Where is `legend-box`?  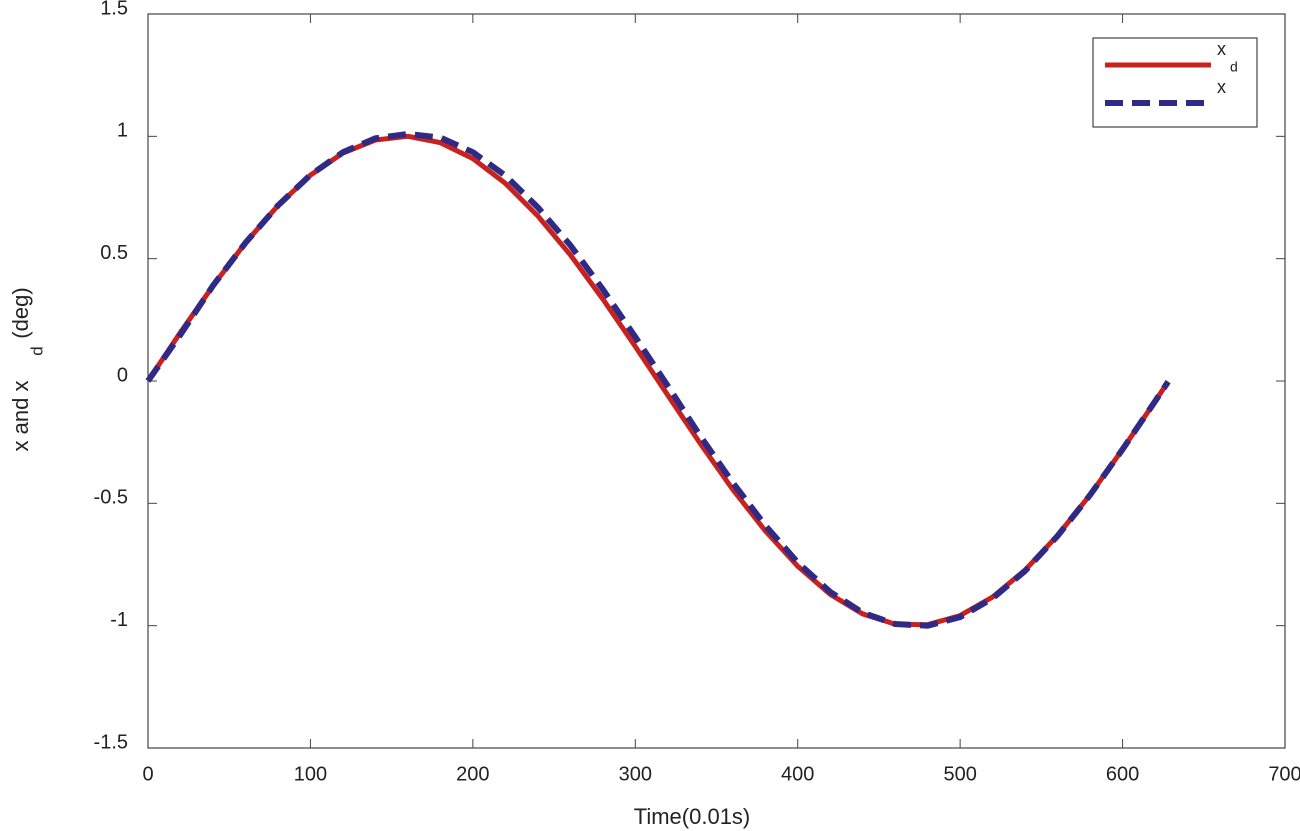 legend-box is located at coordinates (1175, 82).